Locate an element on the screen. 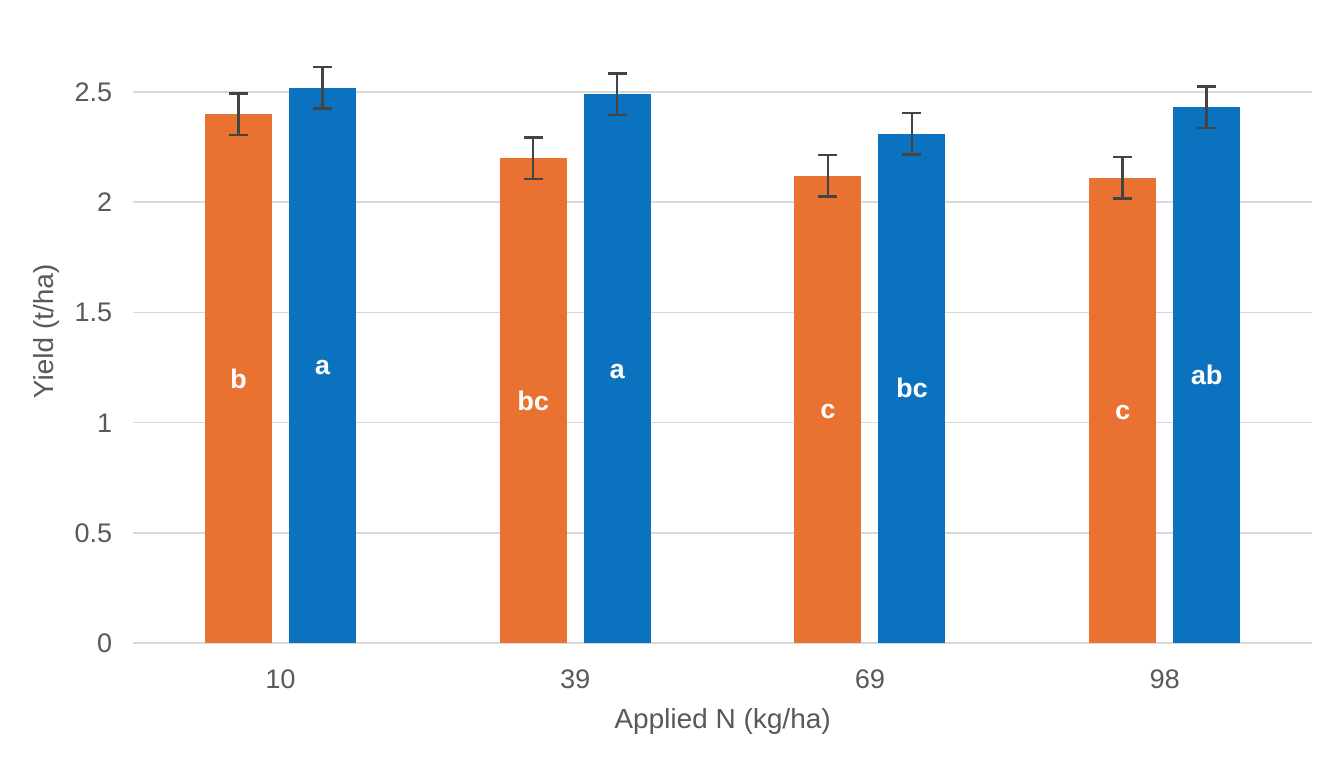 Image resolution: width=1339 pixels, height=759 pixels. y-tick-label: 2.5 is located at coordinates (93, 92).